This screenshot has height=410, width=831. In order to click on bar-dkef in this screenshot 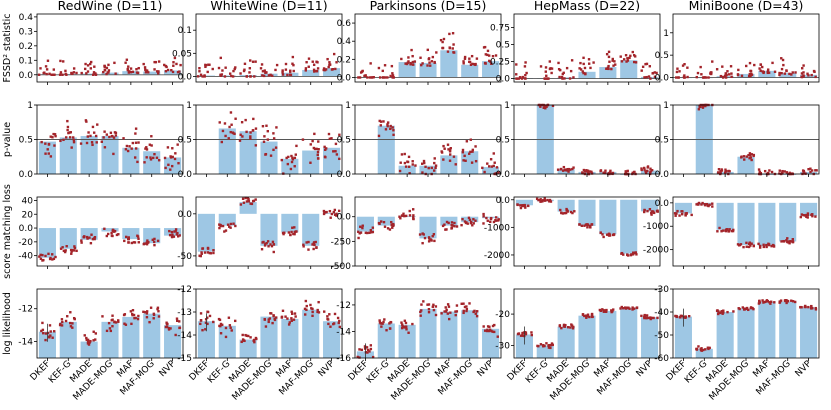, I will do `click(206, 76)`.